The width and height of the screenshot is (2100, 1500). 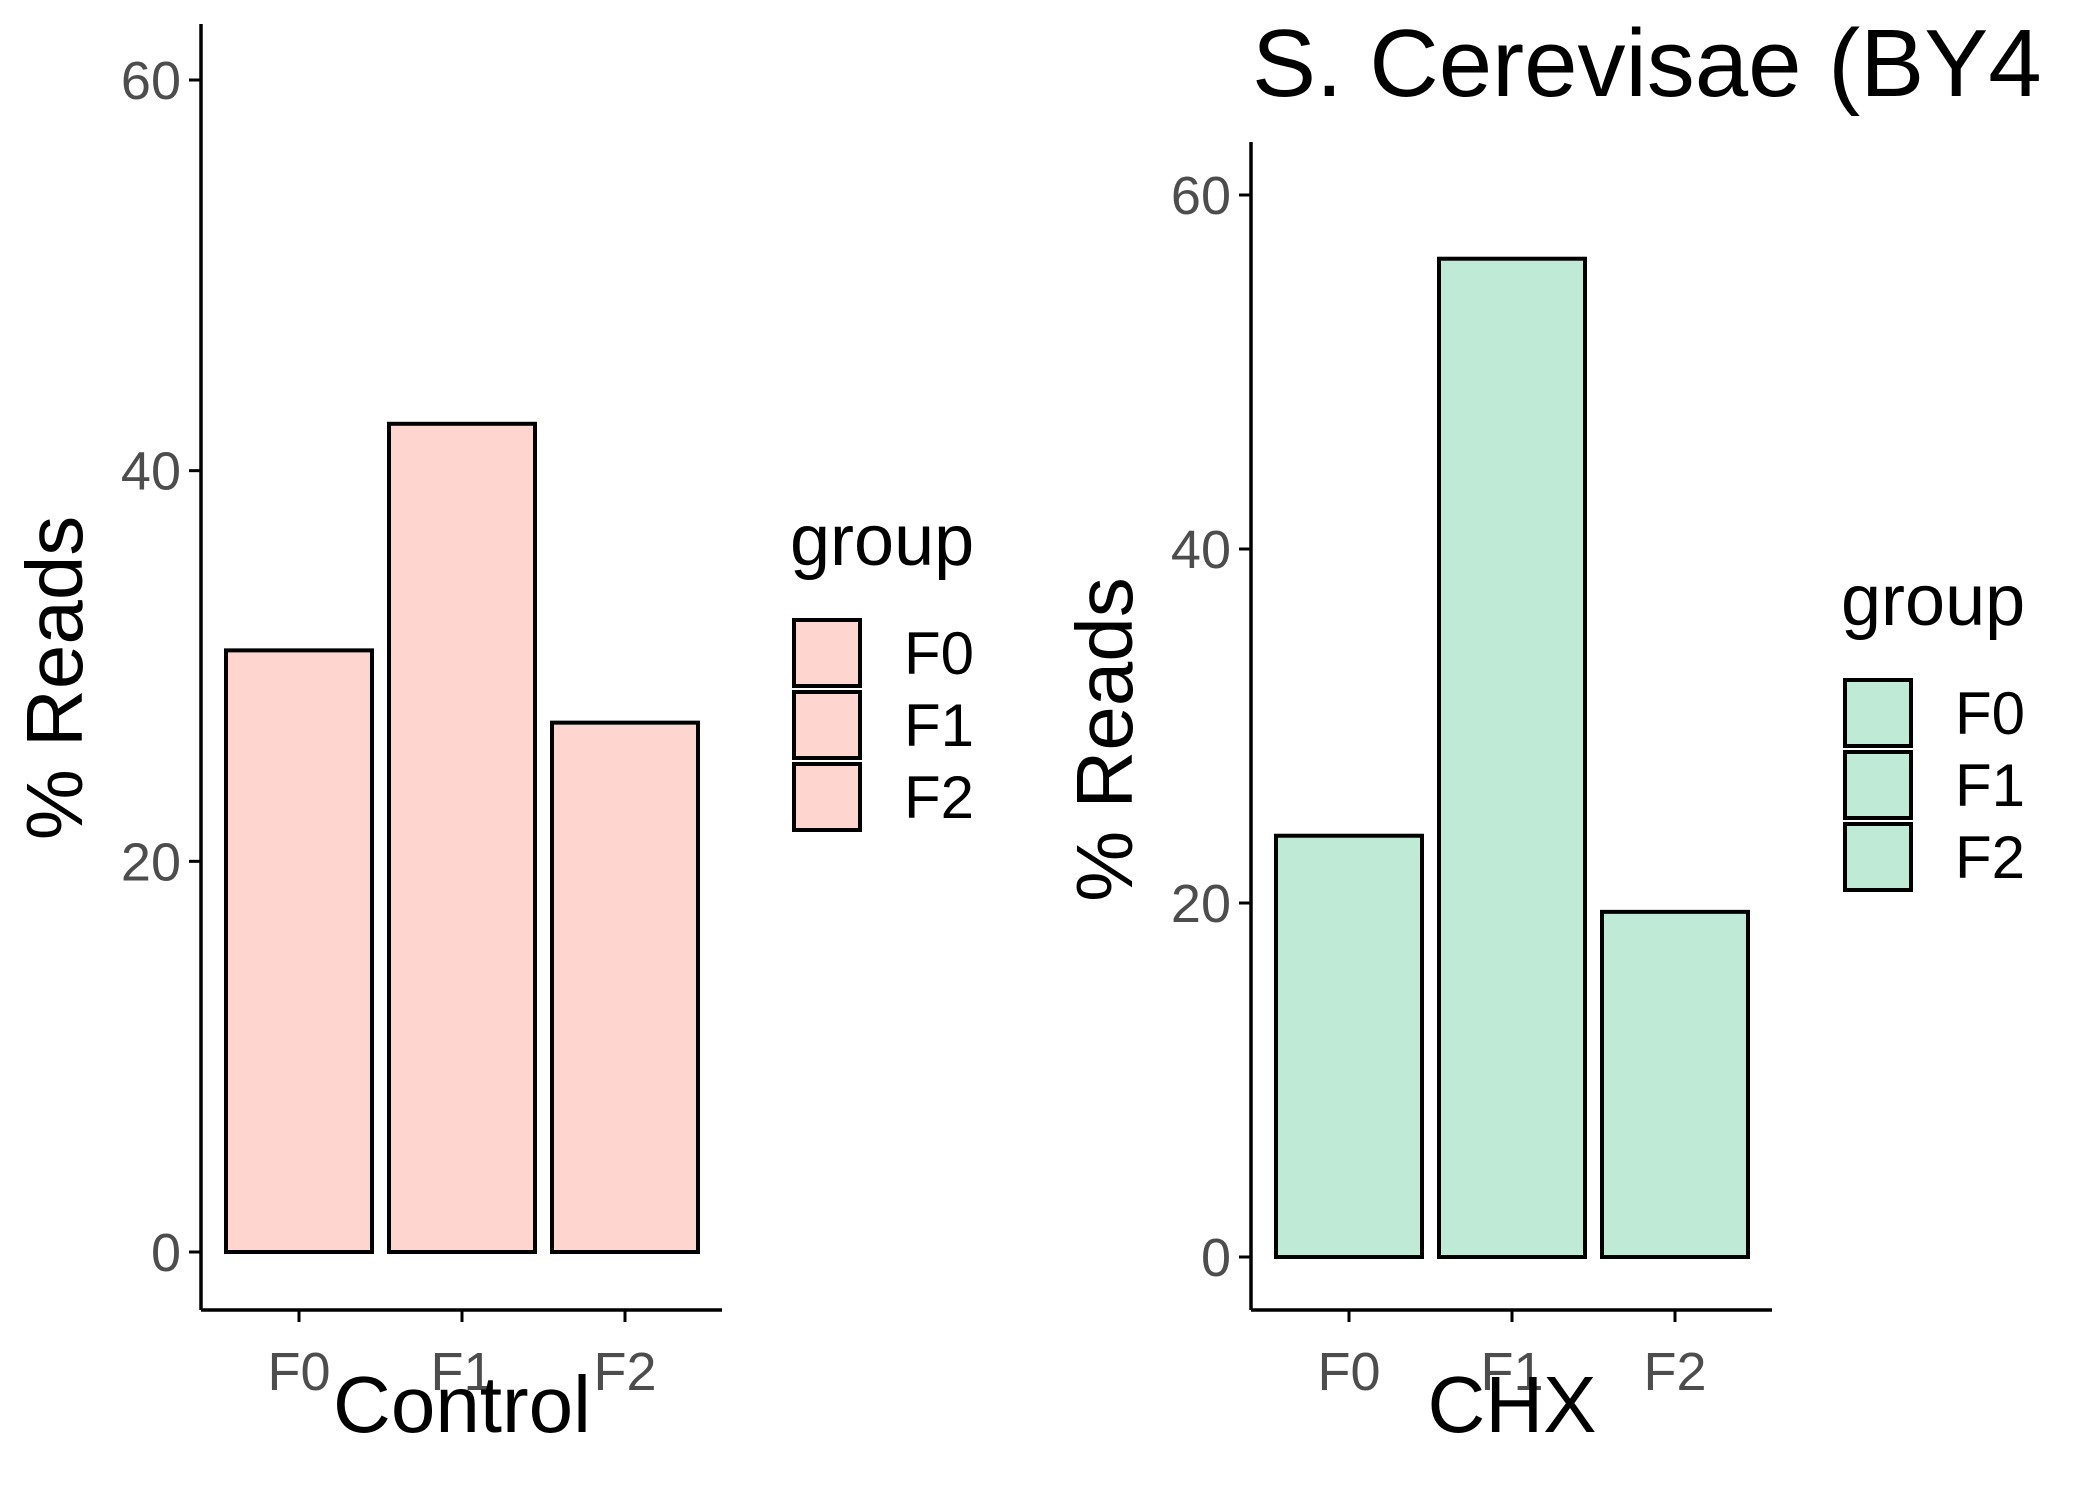 I want to click on x-axis-title: Control, so click(x=462, y=1404).